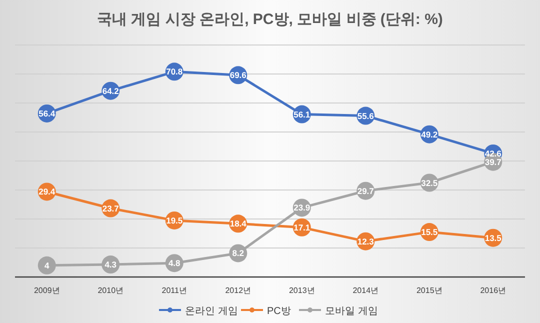 This screenshot has height=323, width=540. Describe the element at coordinates (47, 290) in the screenshot. I see `x-tick-label: 2009년` at that location.